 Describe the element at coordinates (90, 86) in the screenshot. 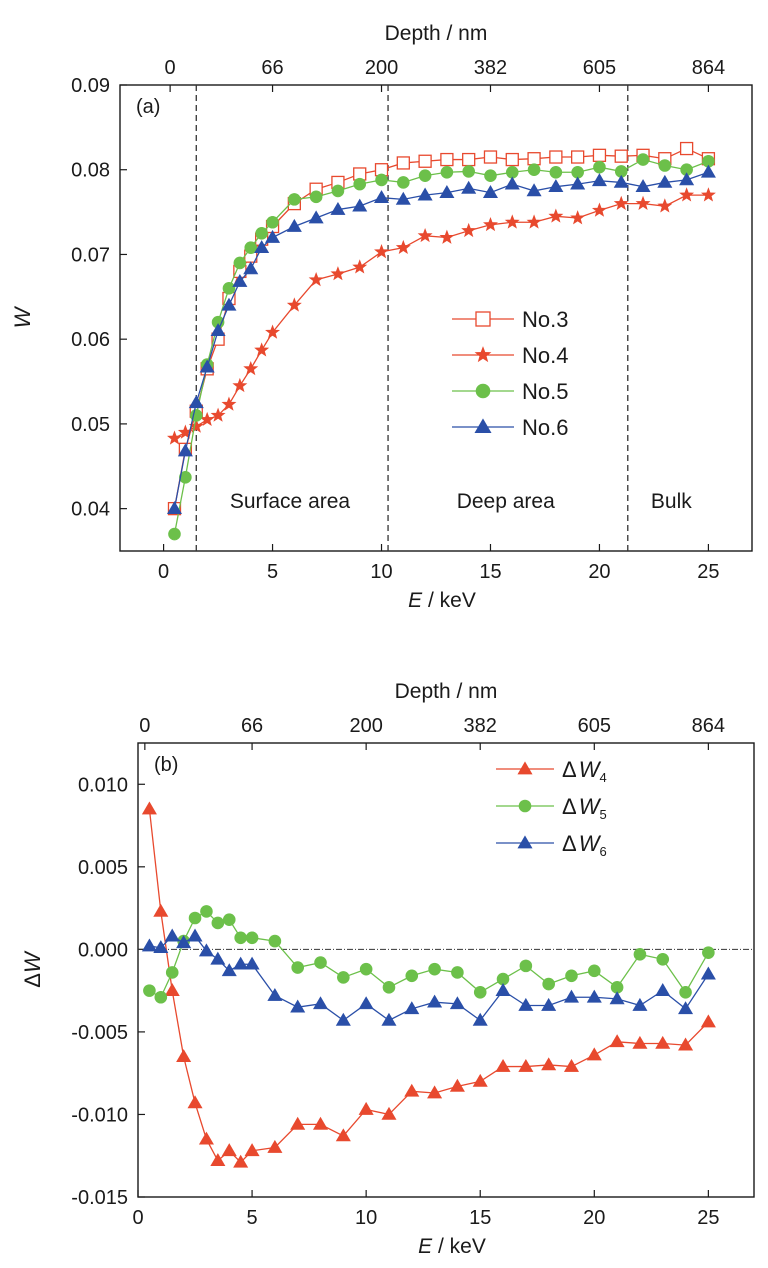

I see `y-tick-label: 0.09` at that location.